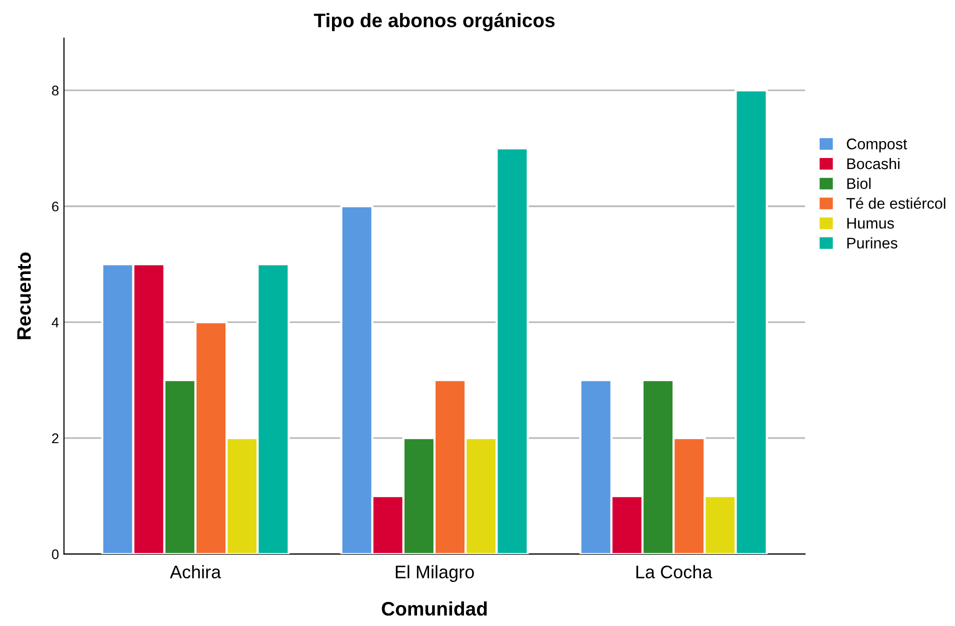 The image size is (955, 626). Describe the element at coordinates (55, 91) in the screenshot. I see `y-tick-label: 8` at that location.